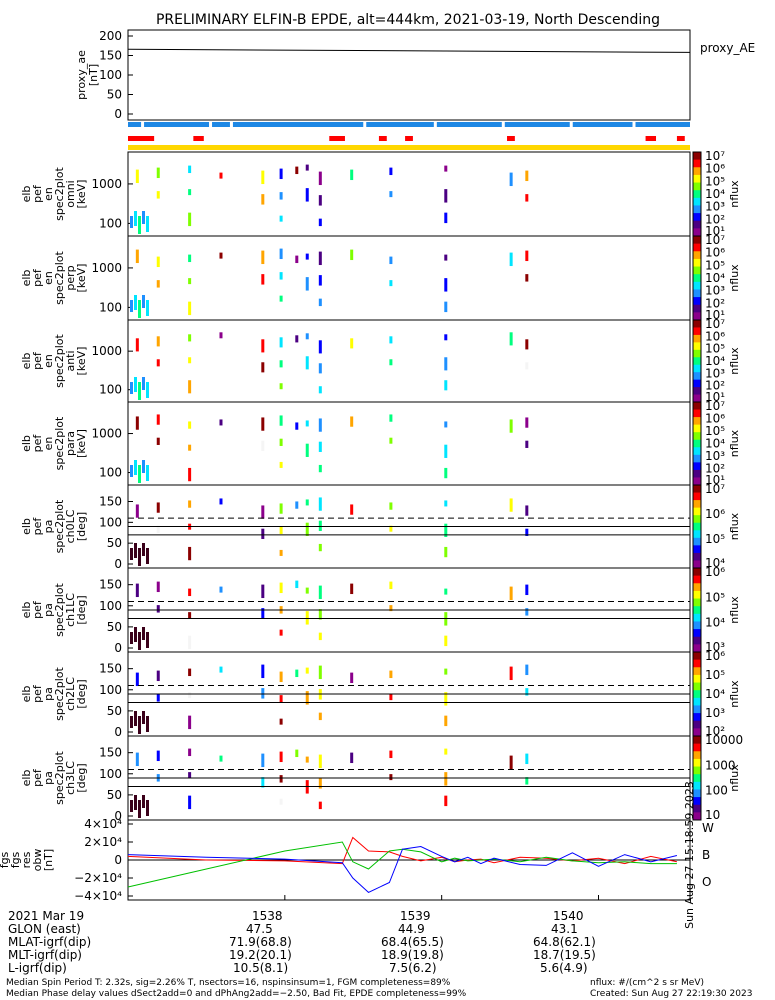  Describe the element at coordinates (727, 48) in the screenshot. I see `proxy-ae-right-label: proxy_AE` at that location.